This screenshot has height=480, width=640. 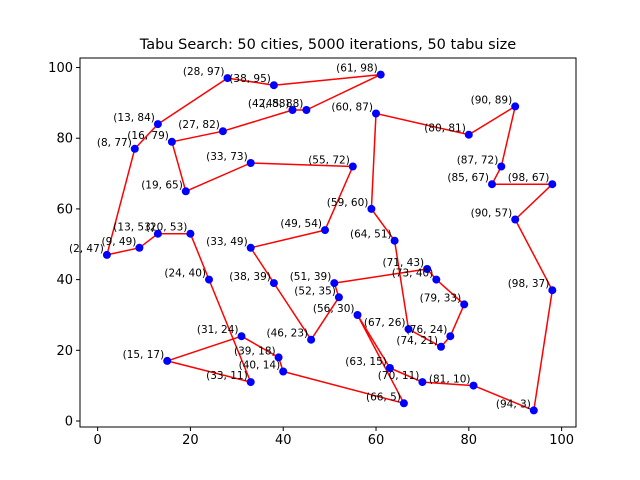 What do you see at coordinates (283, 440) in the screenshot?
I see `x-tick-label: 40` at bounding box center [283, 440].